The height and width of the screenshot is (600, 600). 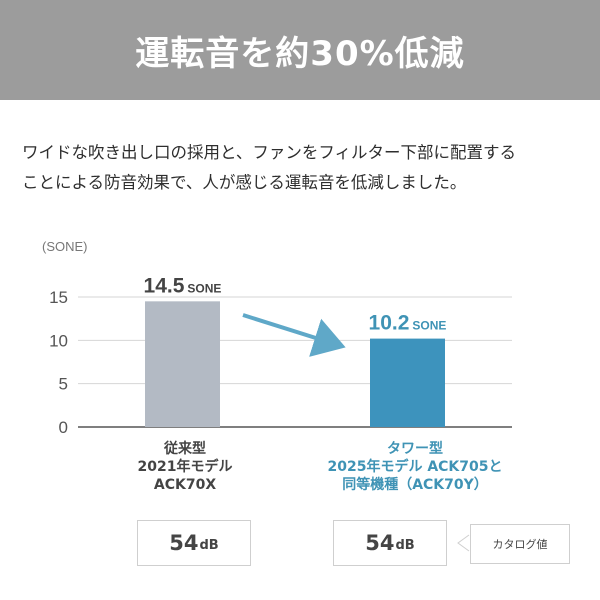 I want to click on value-label-new: 10.2 SONE, so click(x=408, y=323).